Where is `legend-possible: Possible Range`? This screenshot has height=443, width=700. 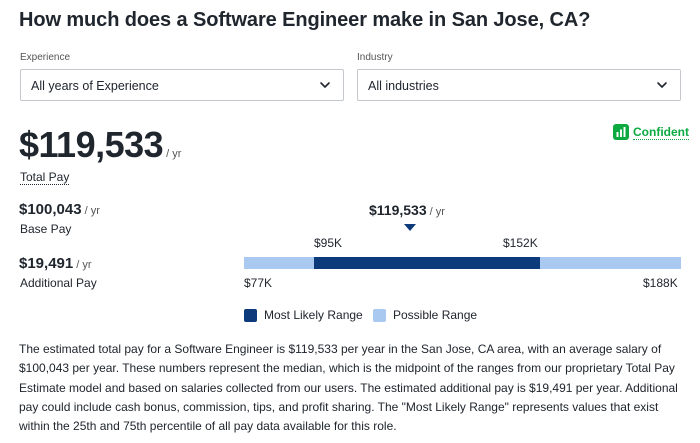
legend-possible: Possible Range is located at coordinates (425, 315).